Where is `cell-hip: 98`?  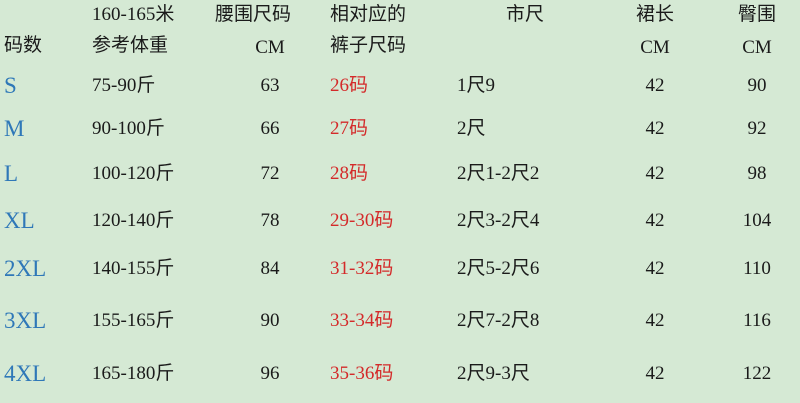
cell-hip: 98 is located at coordinates (757, 173).